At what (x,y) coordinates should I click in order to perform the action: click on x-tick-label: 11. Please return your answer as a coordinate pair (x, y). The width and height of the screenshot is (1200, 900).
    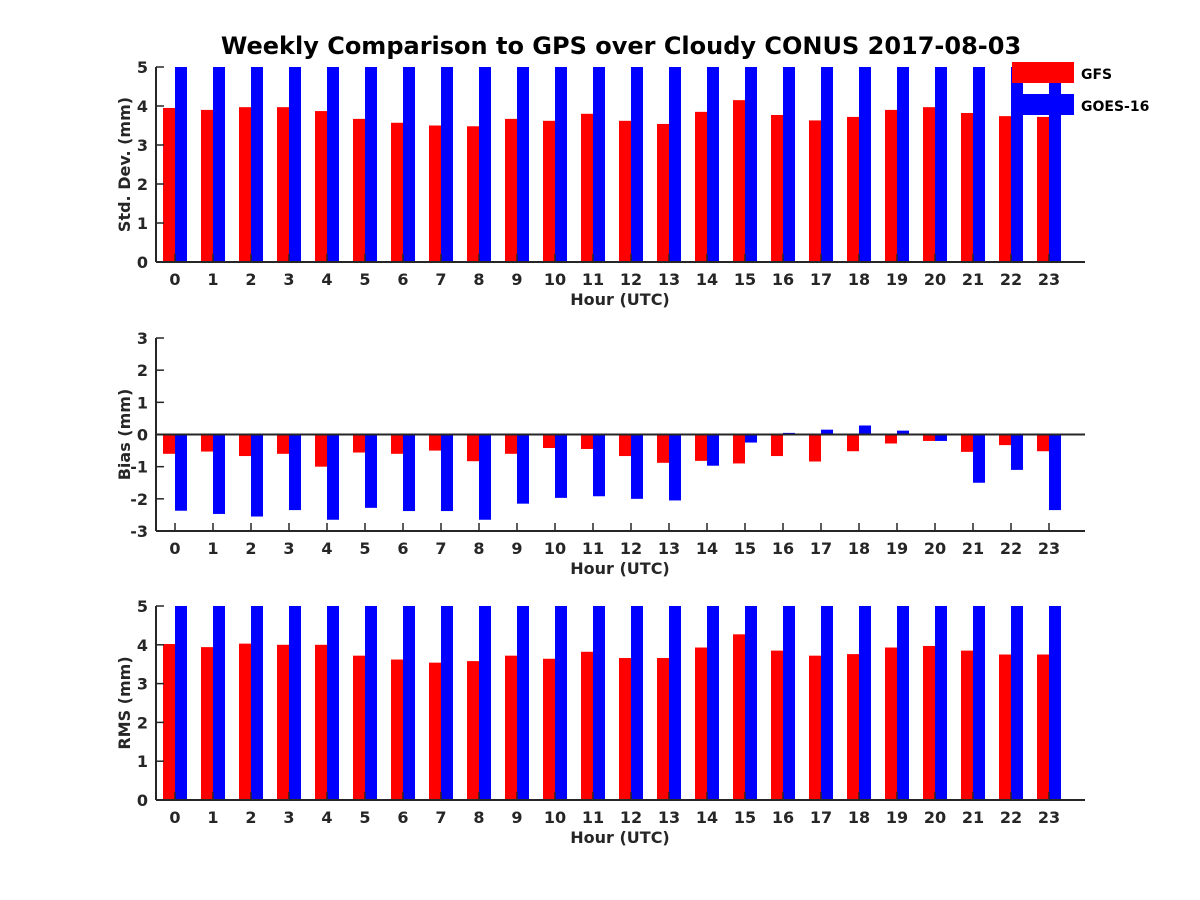
    Looking at the image, I should click on (593, 817).